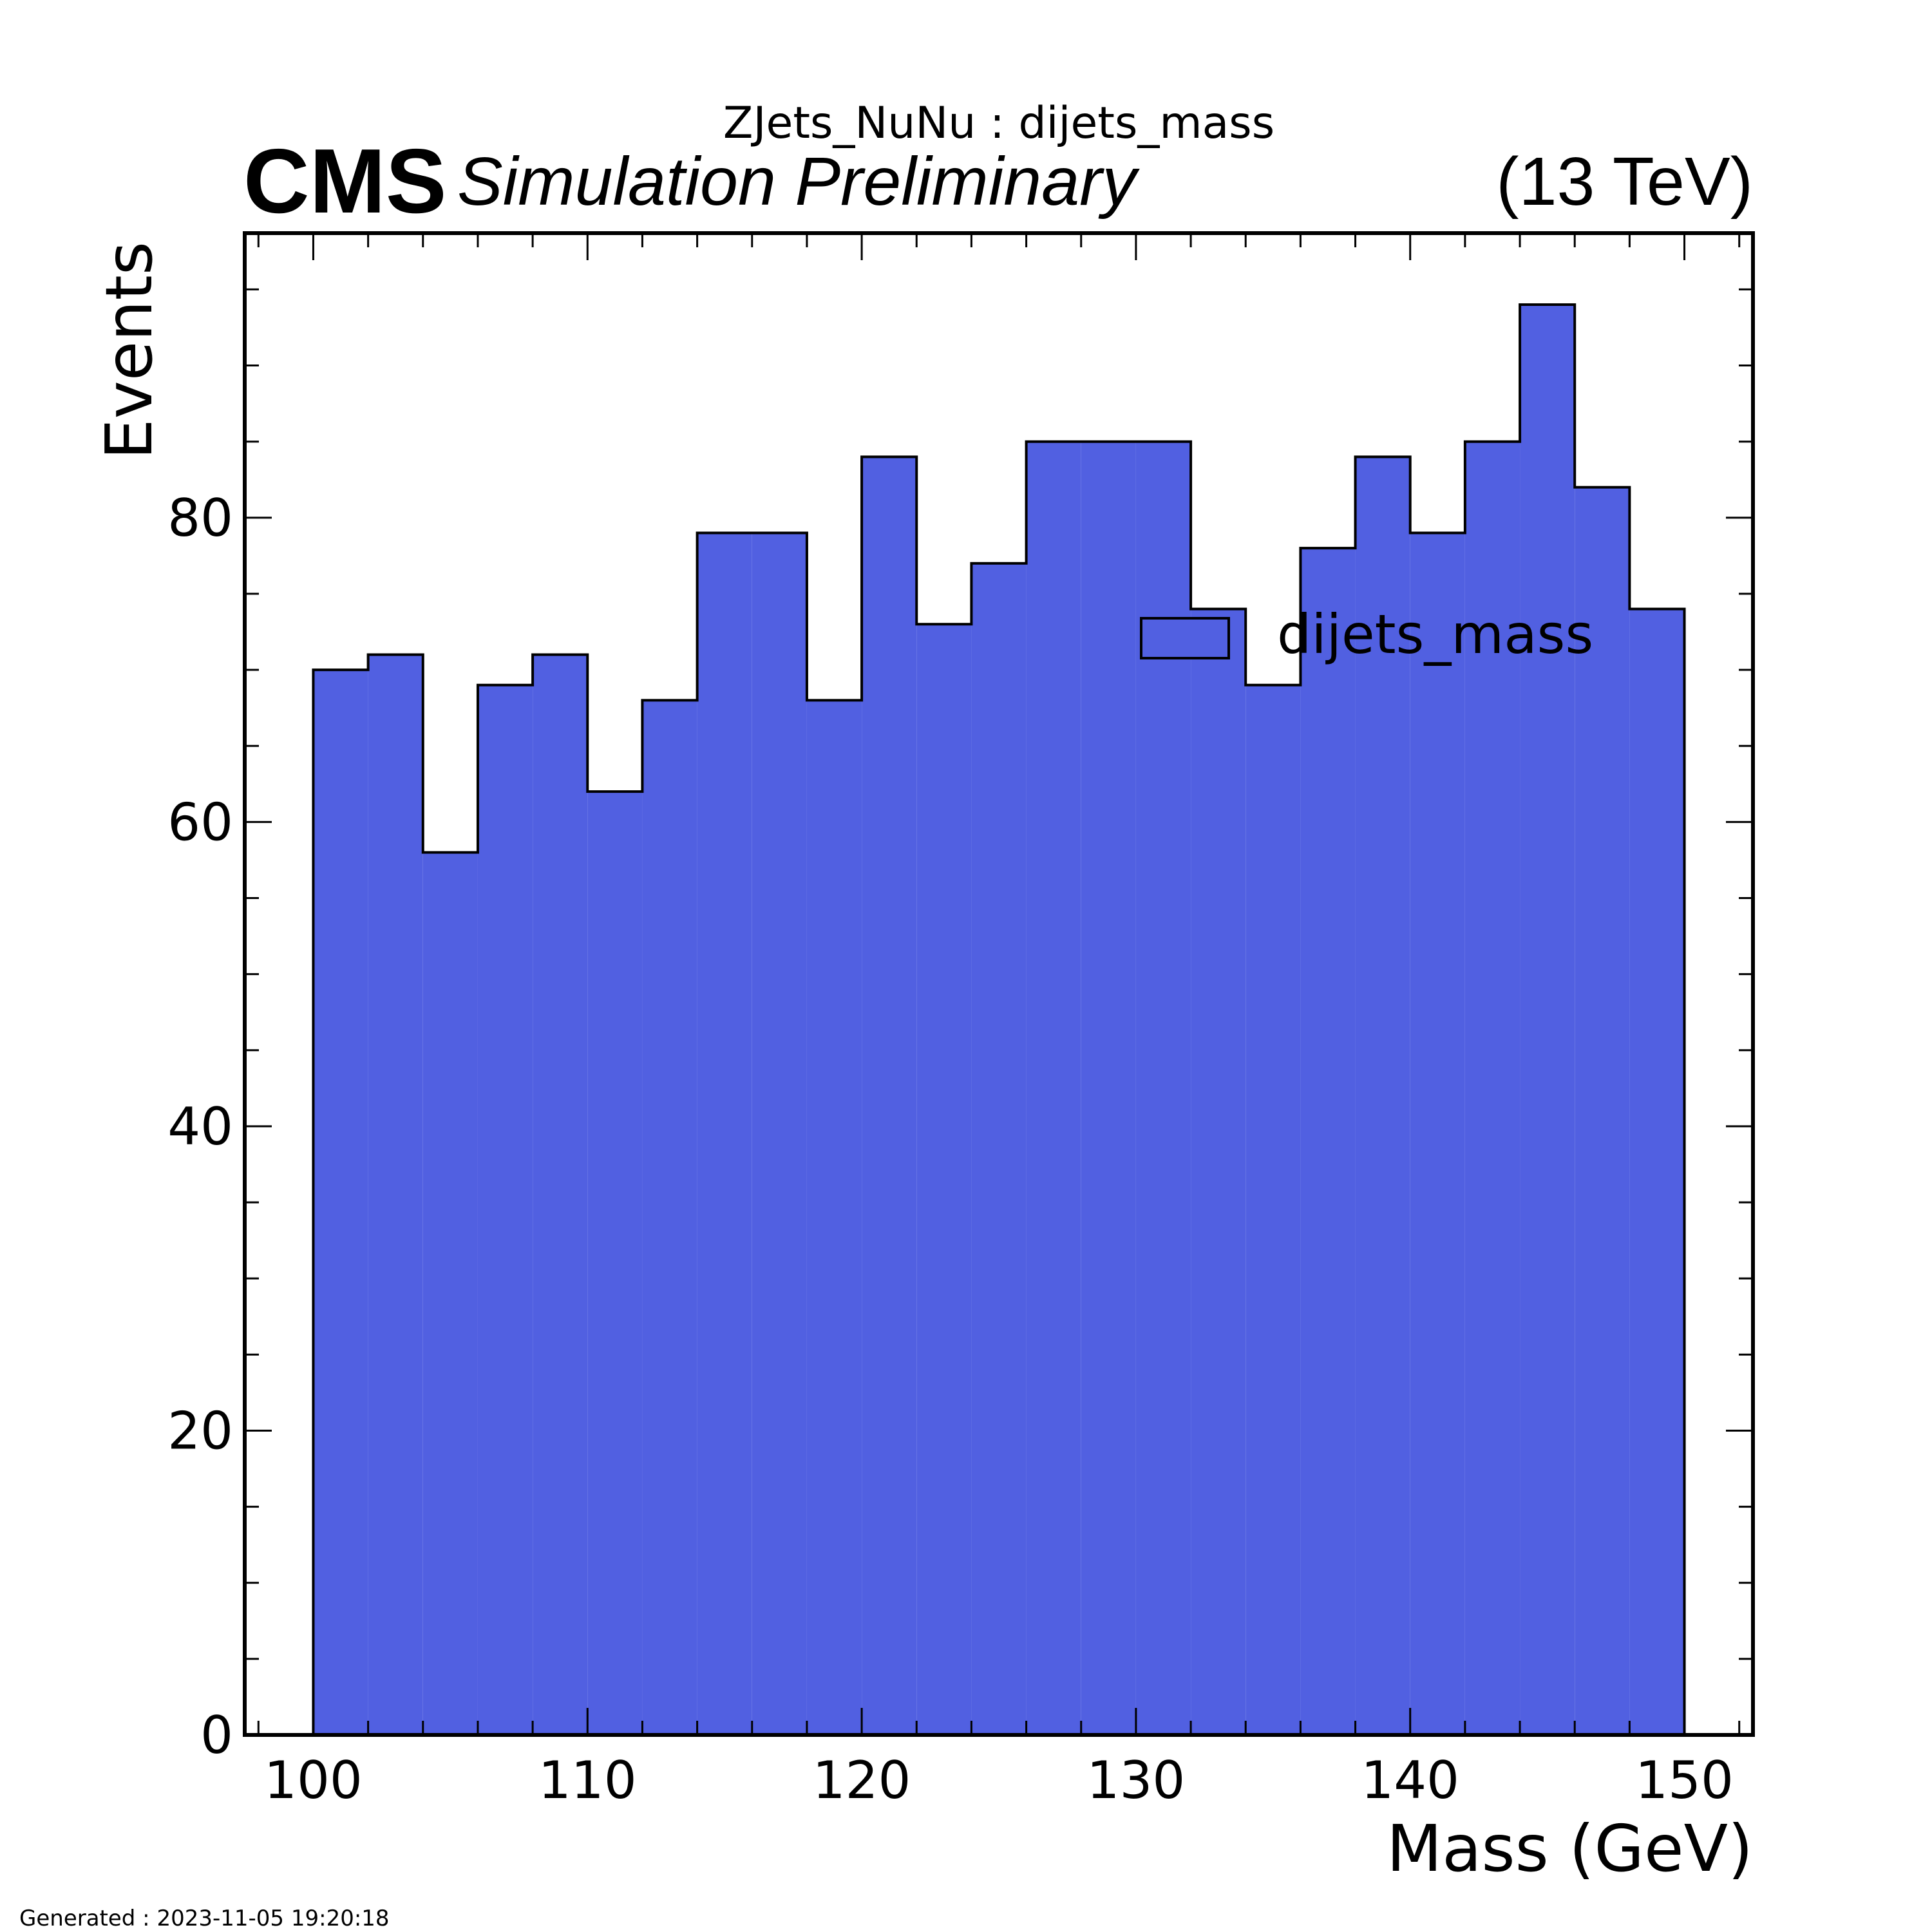  I want to click on energy-label: (13 TeV), so click(1624, 182).